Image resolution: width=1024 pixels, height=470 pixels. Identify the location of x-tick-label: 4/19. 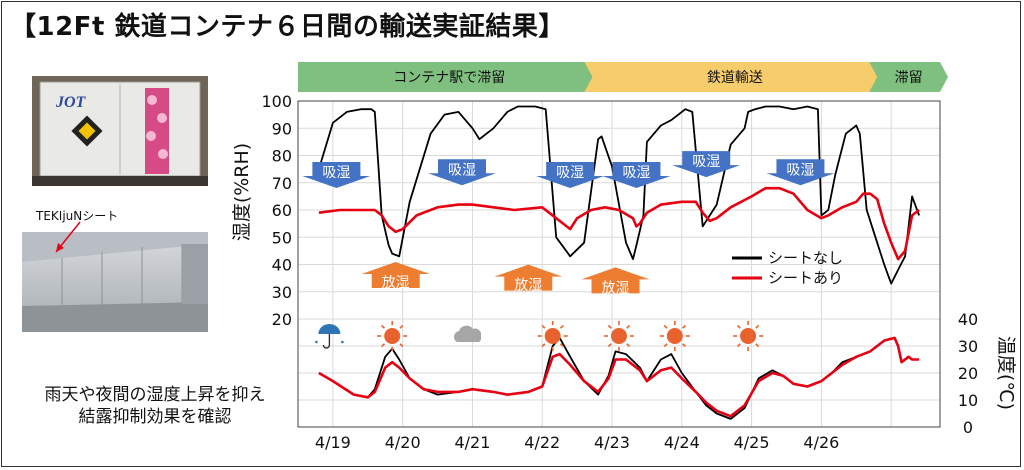
(333, 442).